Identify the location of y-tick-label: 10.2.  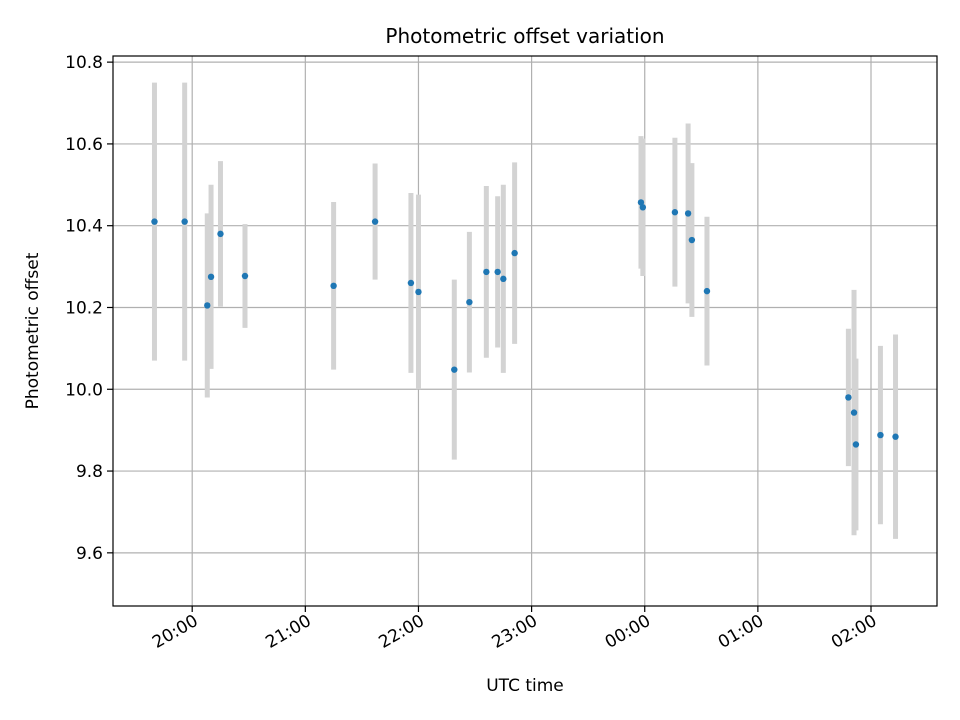
(84, 308).